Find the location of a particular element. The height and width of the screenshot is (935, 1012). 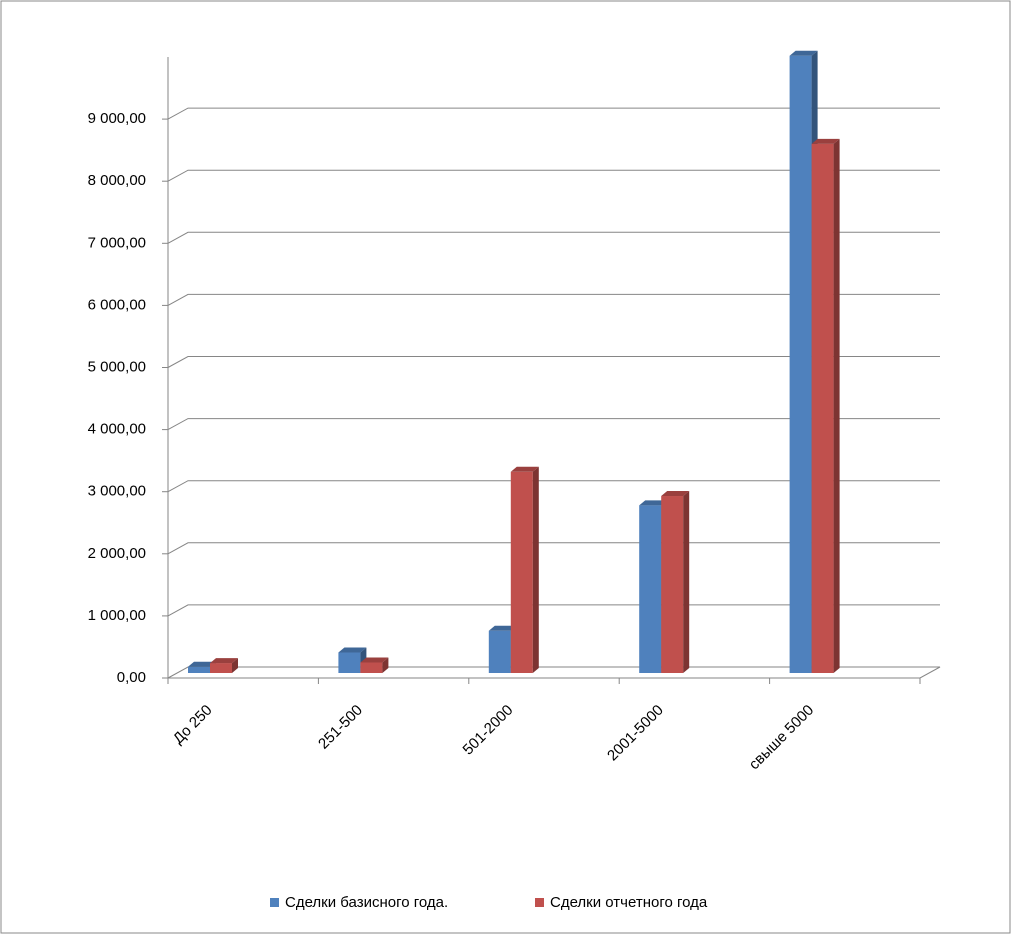

y-tick-label: 8 000,00 is located at coordinates (117, 180).